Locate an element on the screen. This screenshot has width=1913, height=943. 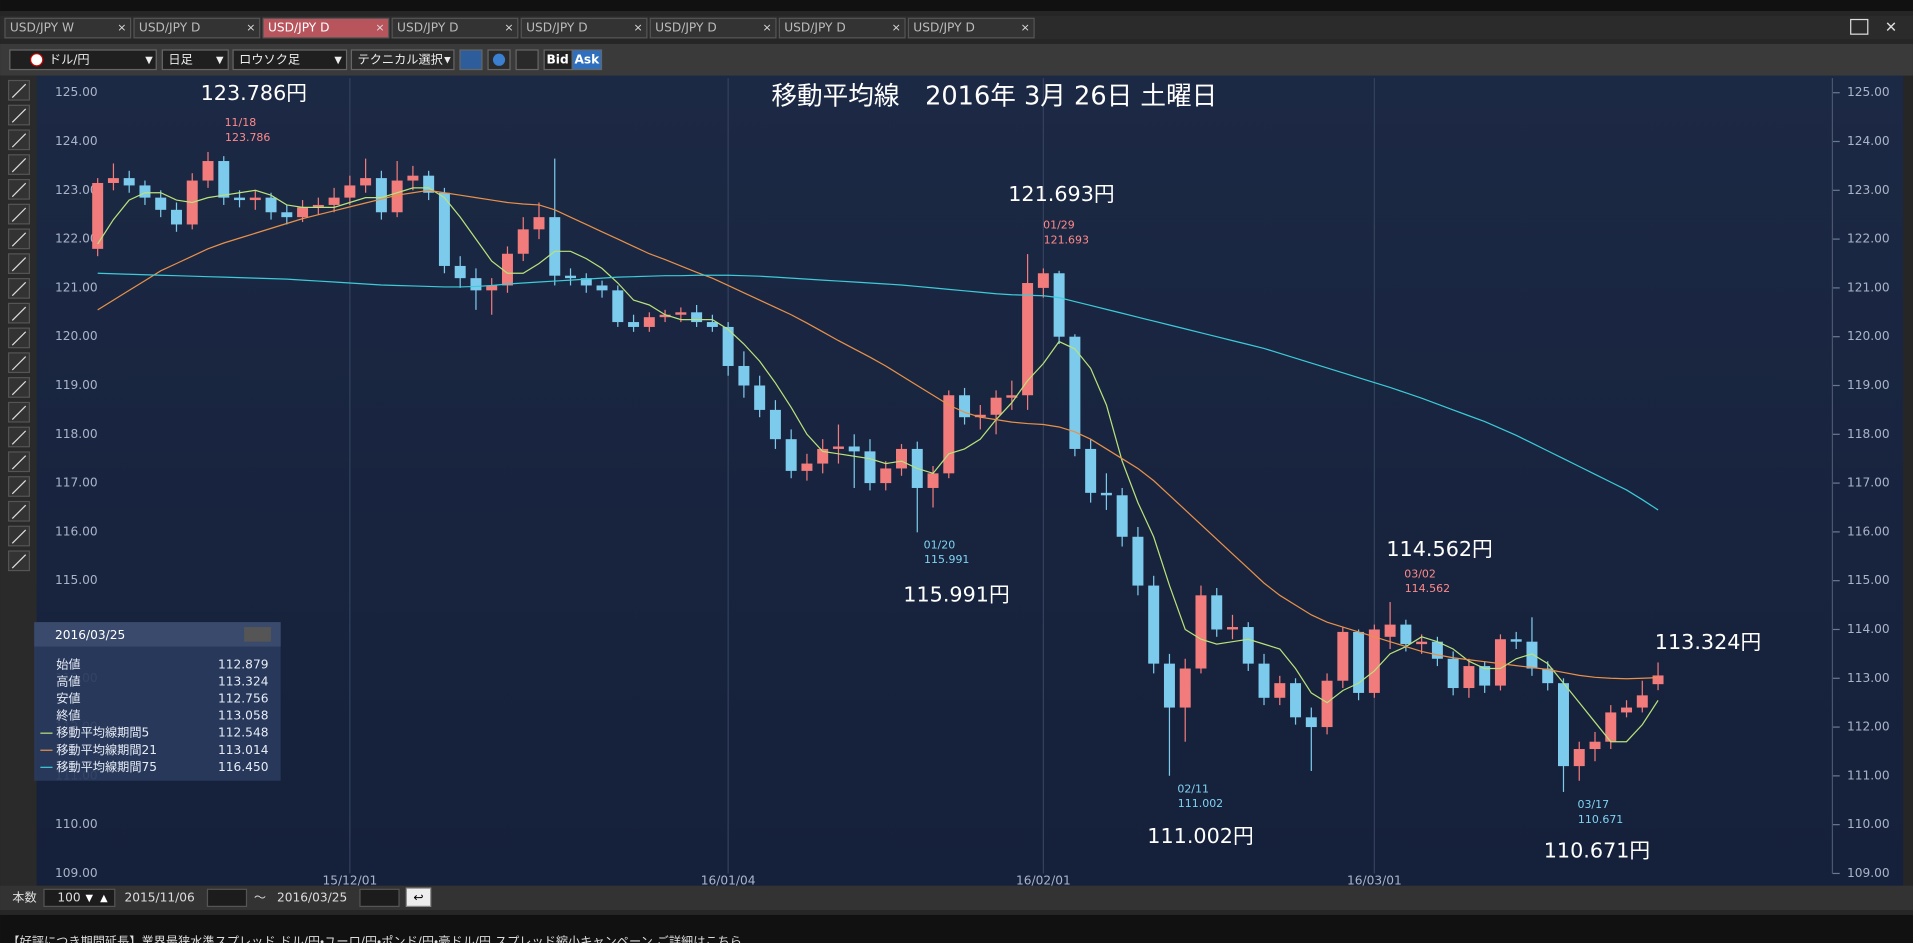
y-tick-label: 115.00 is located at coordinates (1868, 580).